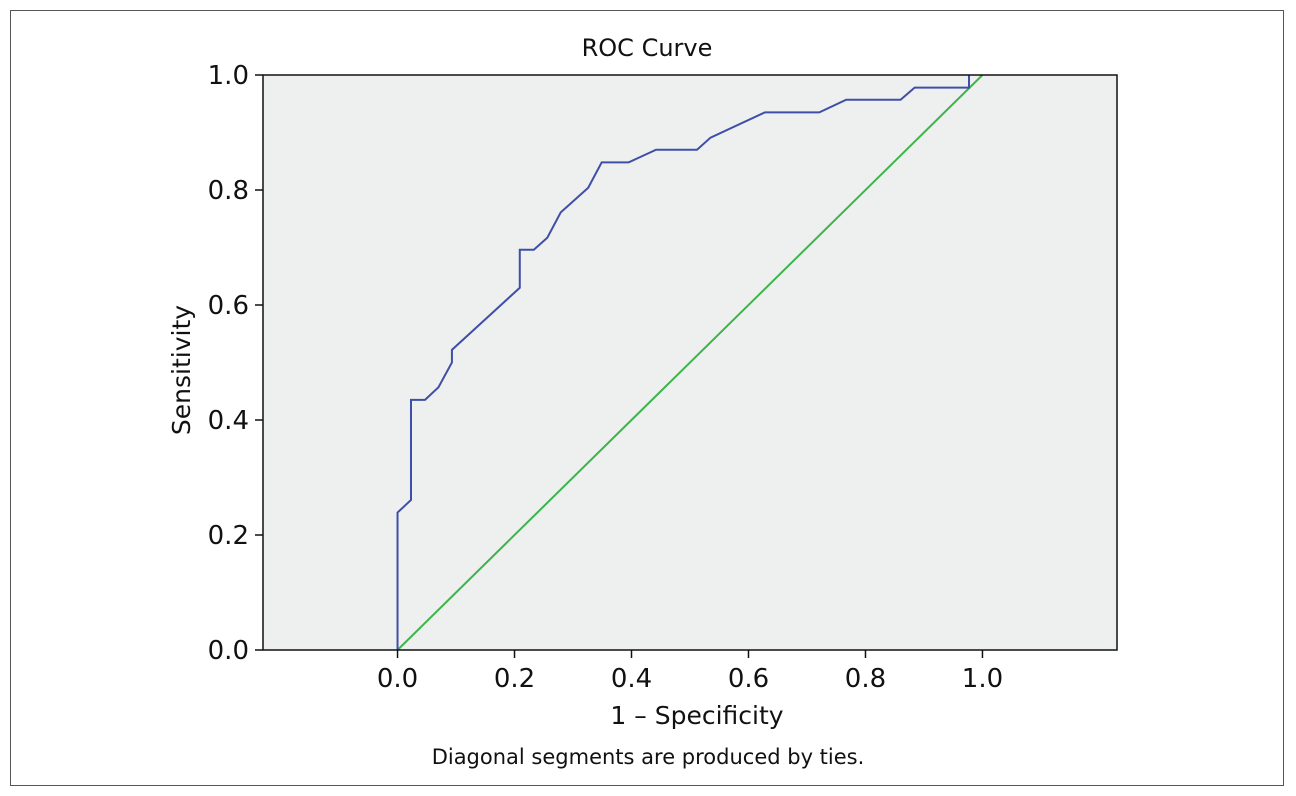 The image size is (1296, 796). What do you see at coordinates (228, 651) in the screenshot?
I see `y-tick-label: 0.0` at bounding box center [228, 651].